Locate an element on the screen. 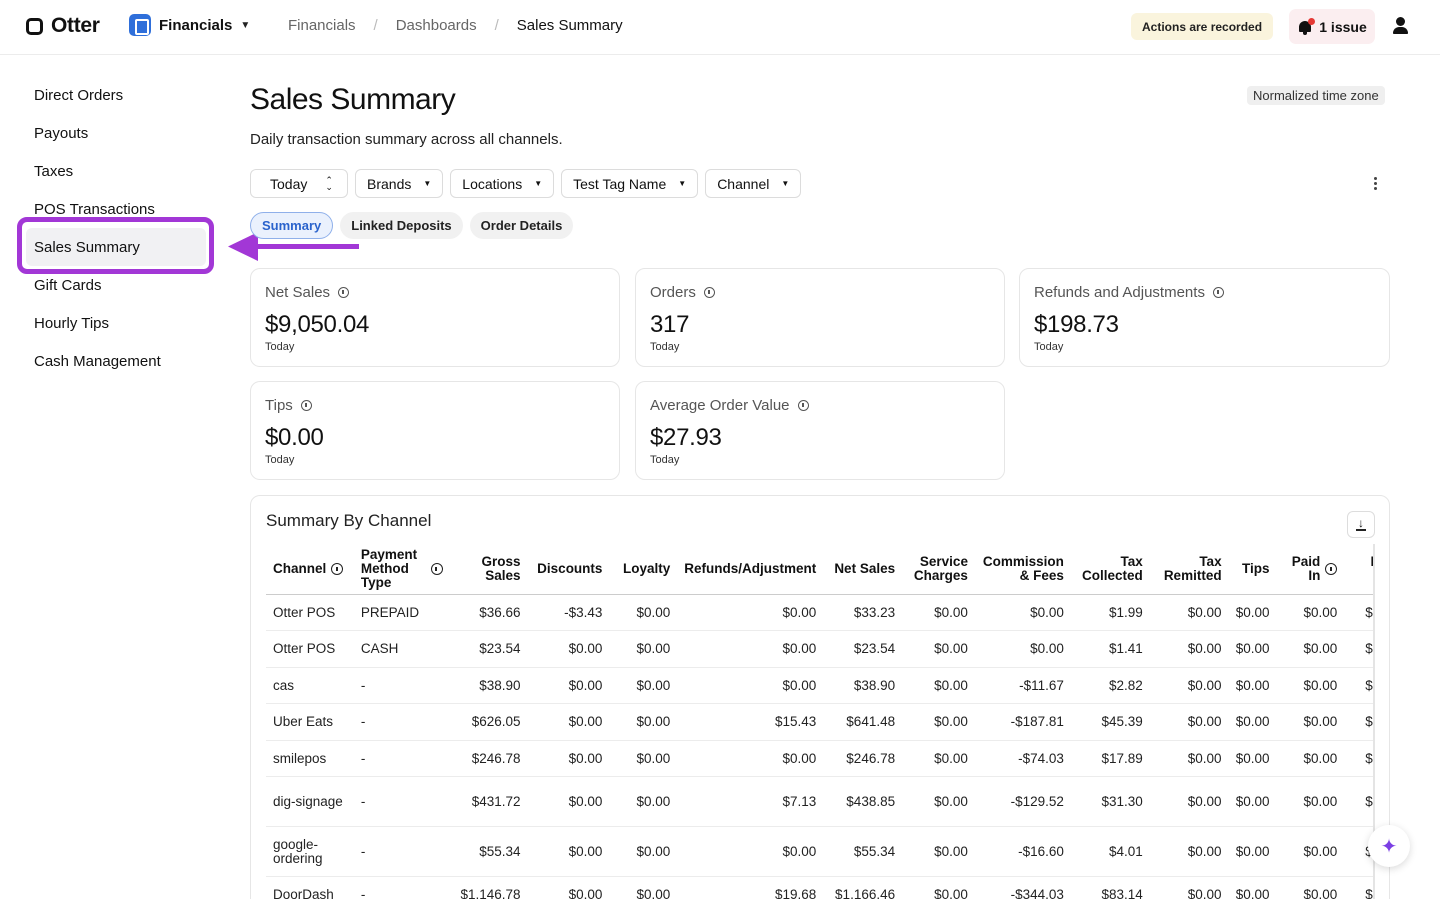 The width and height of the screenshot is (1440, 899). channel-filter: Channel ▼ is located at coordinates (753, 183).